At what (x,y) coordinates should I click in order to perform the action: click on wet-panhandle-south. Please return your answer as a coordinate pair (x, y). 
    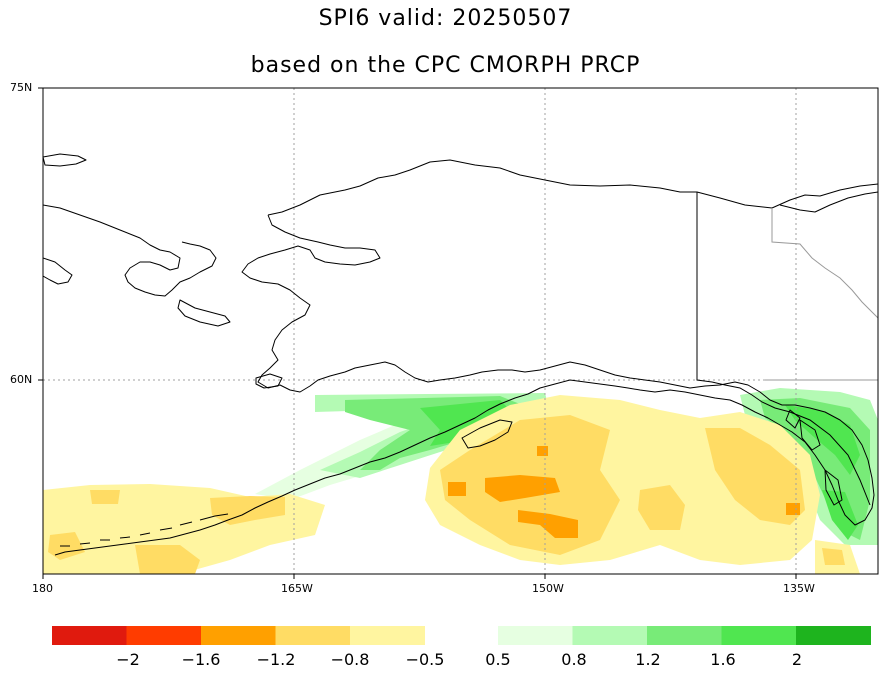
    Looking at the image, I should click on (840, 515).